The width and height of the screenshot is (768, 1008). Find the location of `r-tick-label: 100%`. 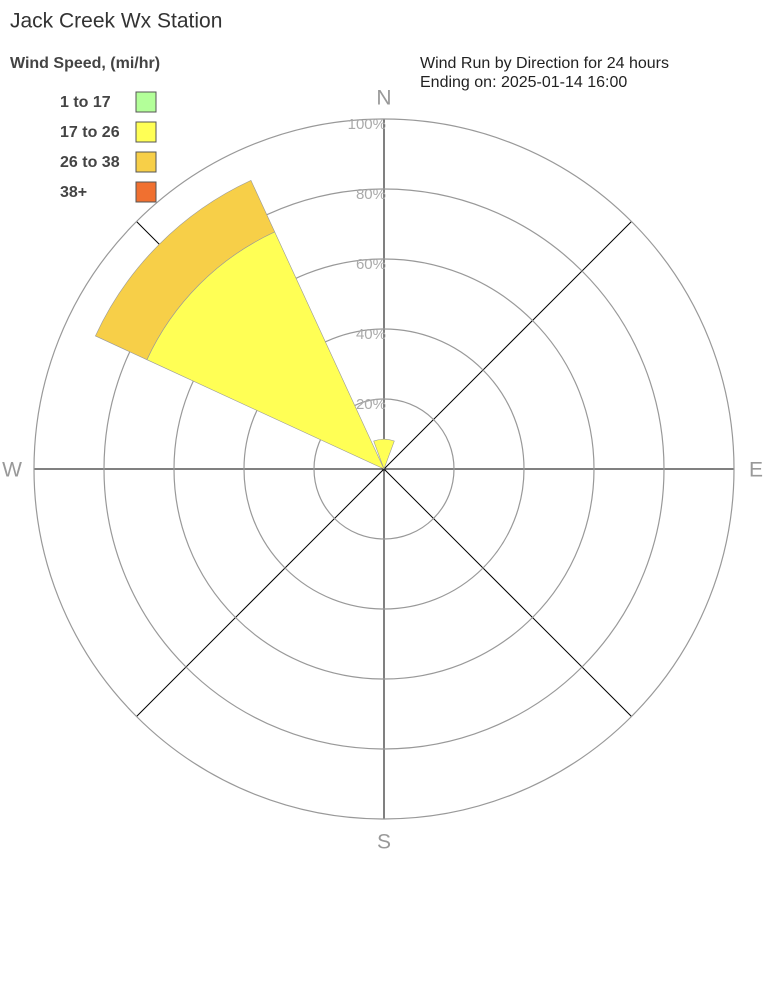

r-tick-label: 100% is located at coordinates (367, 124).